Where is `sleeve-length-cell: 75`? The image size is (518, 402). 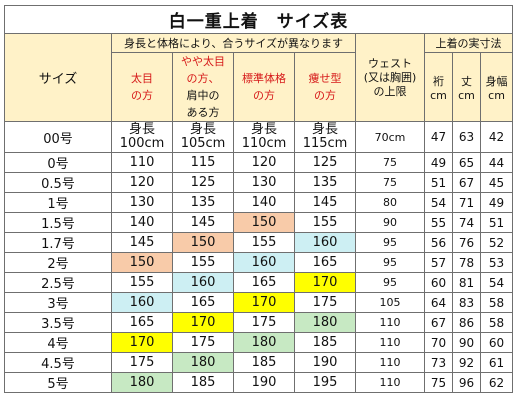
sleeve-length-cell: 75 is located at coordinates (438, 382).